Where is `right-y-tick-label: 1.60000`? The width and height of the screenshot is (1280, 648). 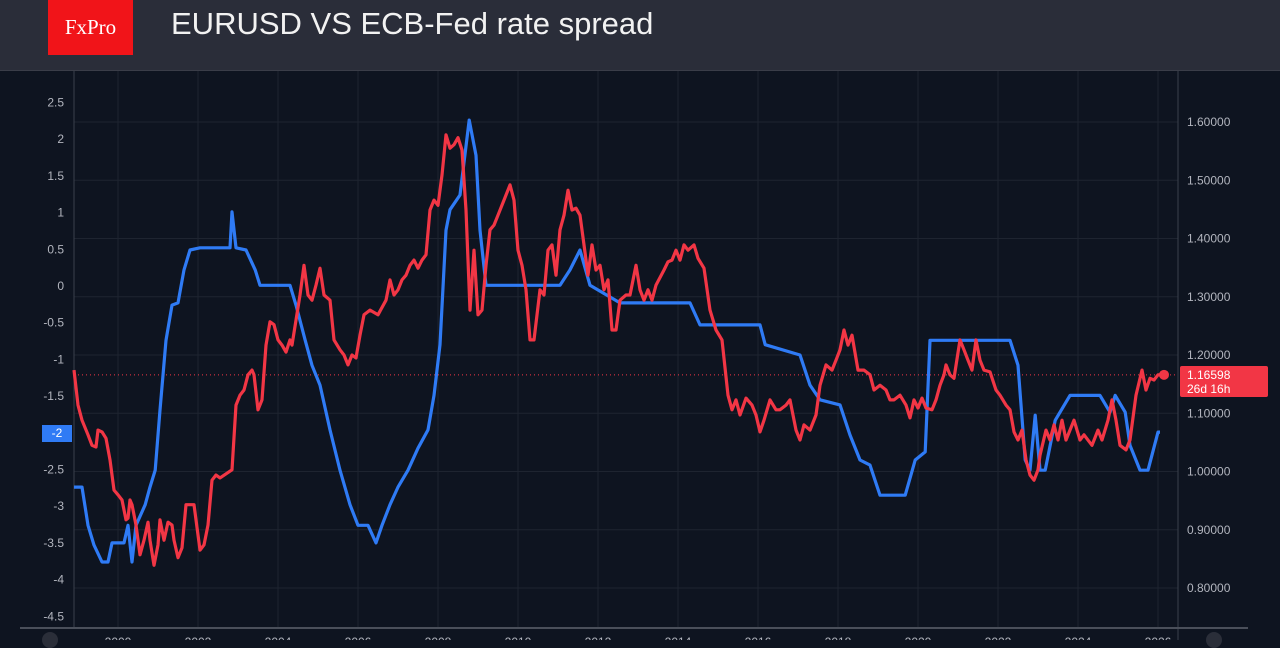 right-y-tick-label: 1.60000 is located at coordinates (1209, 122).